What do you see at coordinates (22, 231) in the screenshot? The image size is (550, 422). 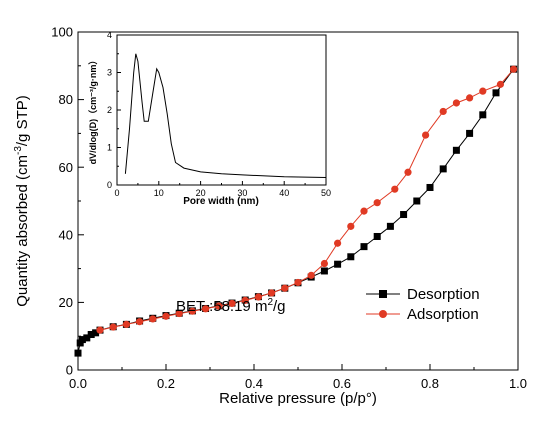 I see `main-y-axis-label-base: Quantity absorbed (cm` at bounding box center [22, 231].